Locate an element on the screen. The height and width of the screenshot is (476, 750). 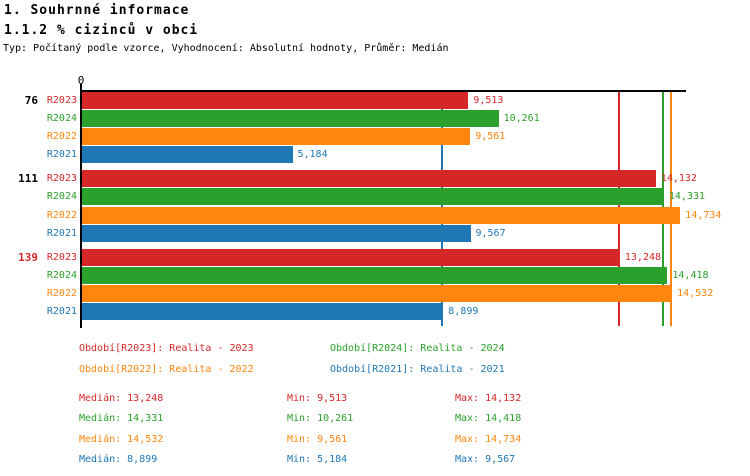
legend-item-r2024: Období[R2024]: Realita - 2024 is located at coordinates (417, 348).